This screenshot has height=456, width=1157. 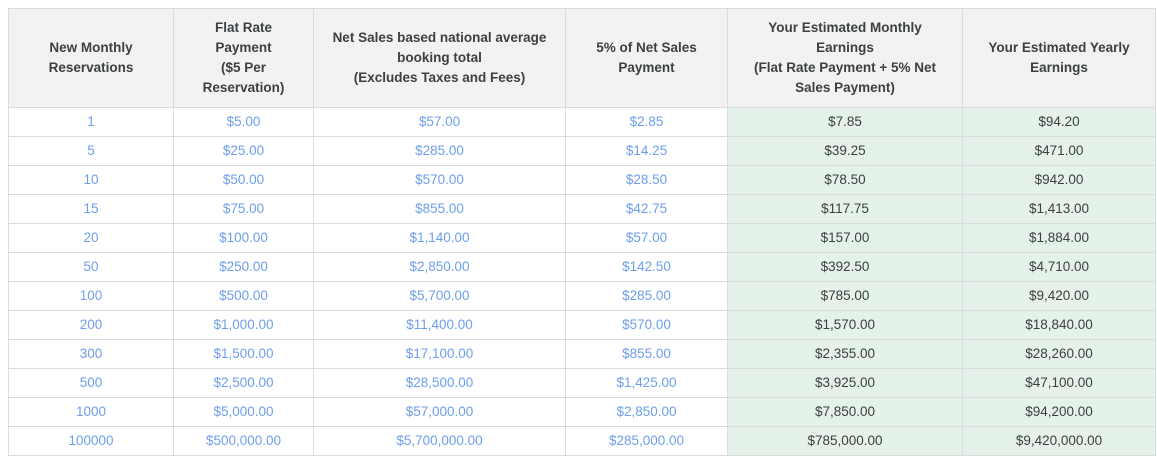 What do you see at coordinates (439, 238) in the screenshot?
I see `value-cell: $1,140.00` at bounding box center [439, 238].